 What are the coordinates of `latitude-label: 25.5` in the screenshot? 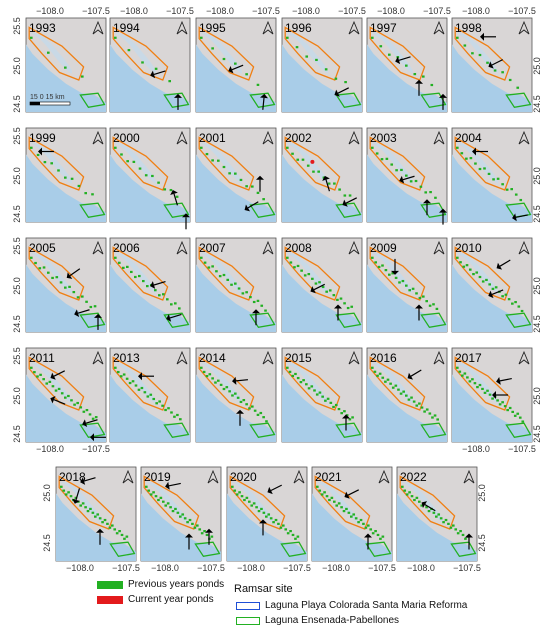 It's located at (17, 356).